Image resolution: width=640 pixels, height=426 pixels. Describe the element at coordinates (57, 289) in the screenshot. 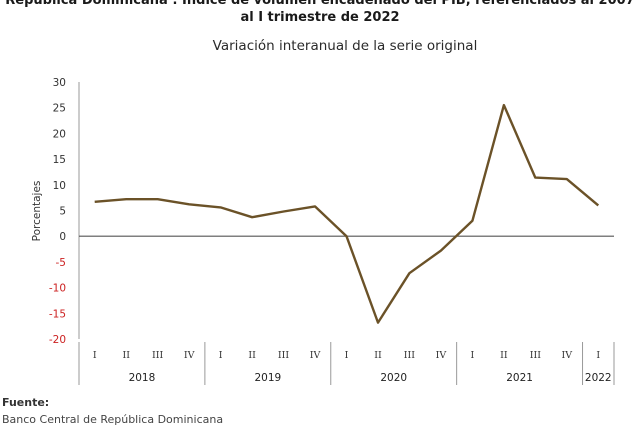

I see `y-tick-label: -10` at that location.